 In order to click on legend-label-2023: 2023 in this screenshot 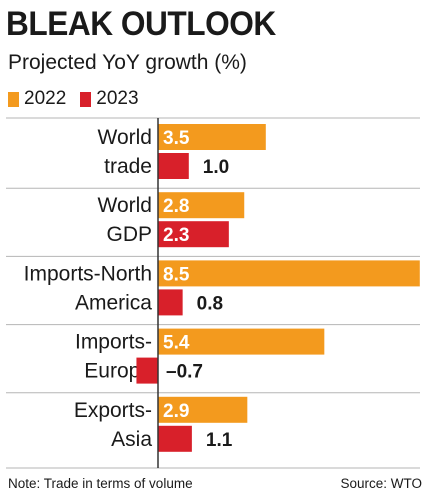, I will do `click(117, 98)`.